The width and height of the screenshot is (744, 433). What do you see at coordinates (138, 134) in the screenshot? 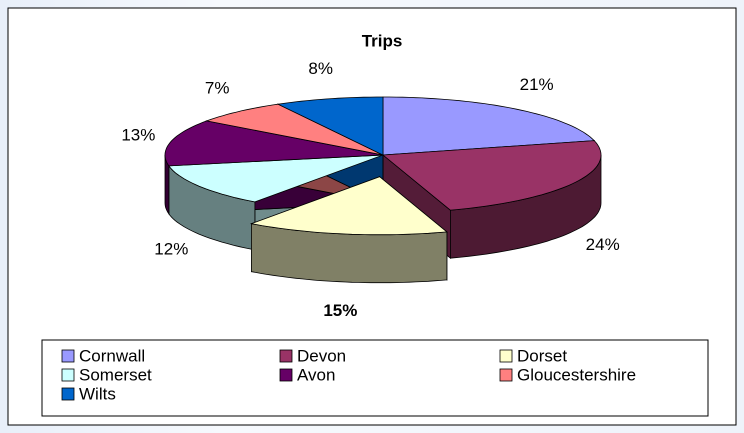
I see `data-label: 13%` at bounding box center [138, 134].